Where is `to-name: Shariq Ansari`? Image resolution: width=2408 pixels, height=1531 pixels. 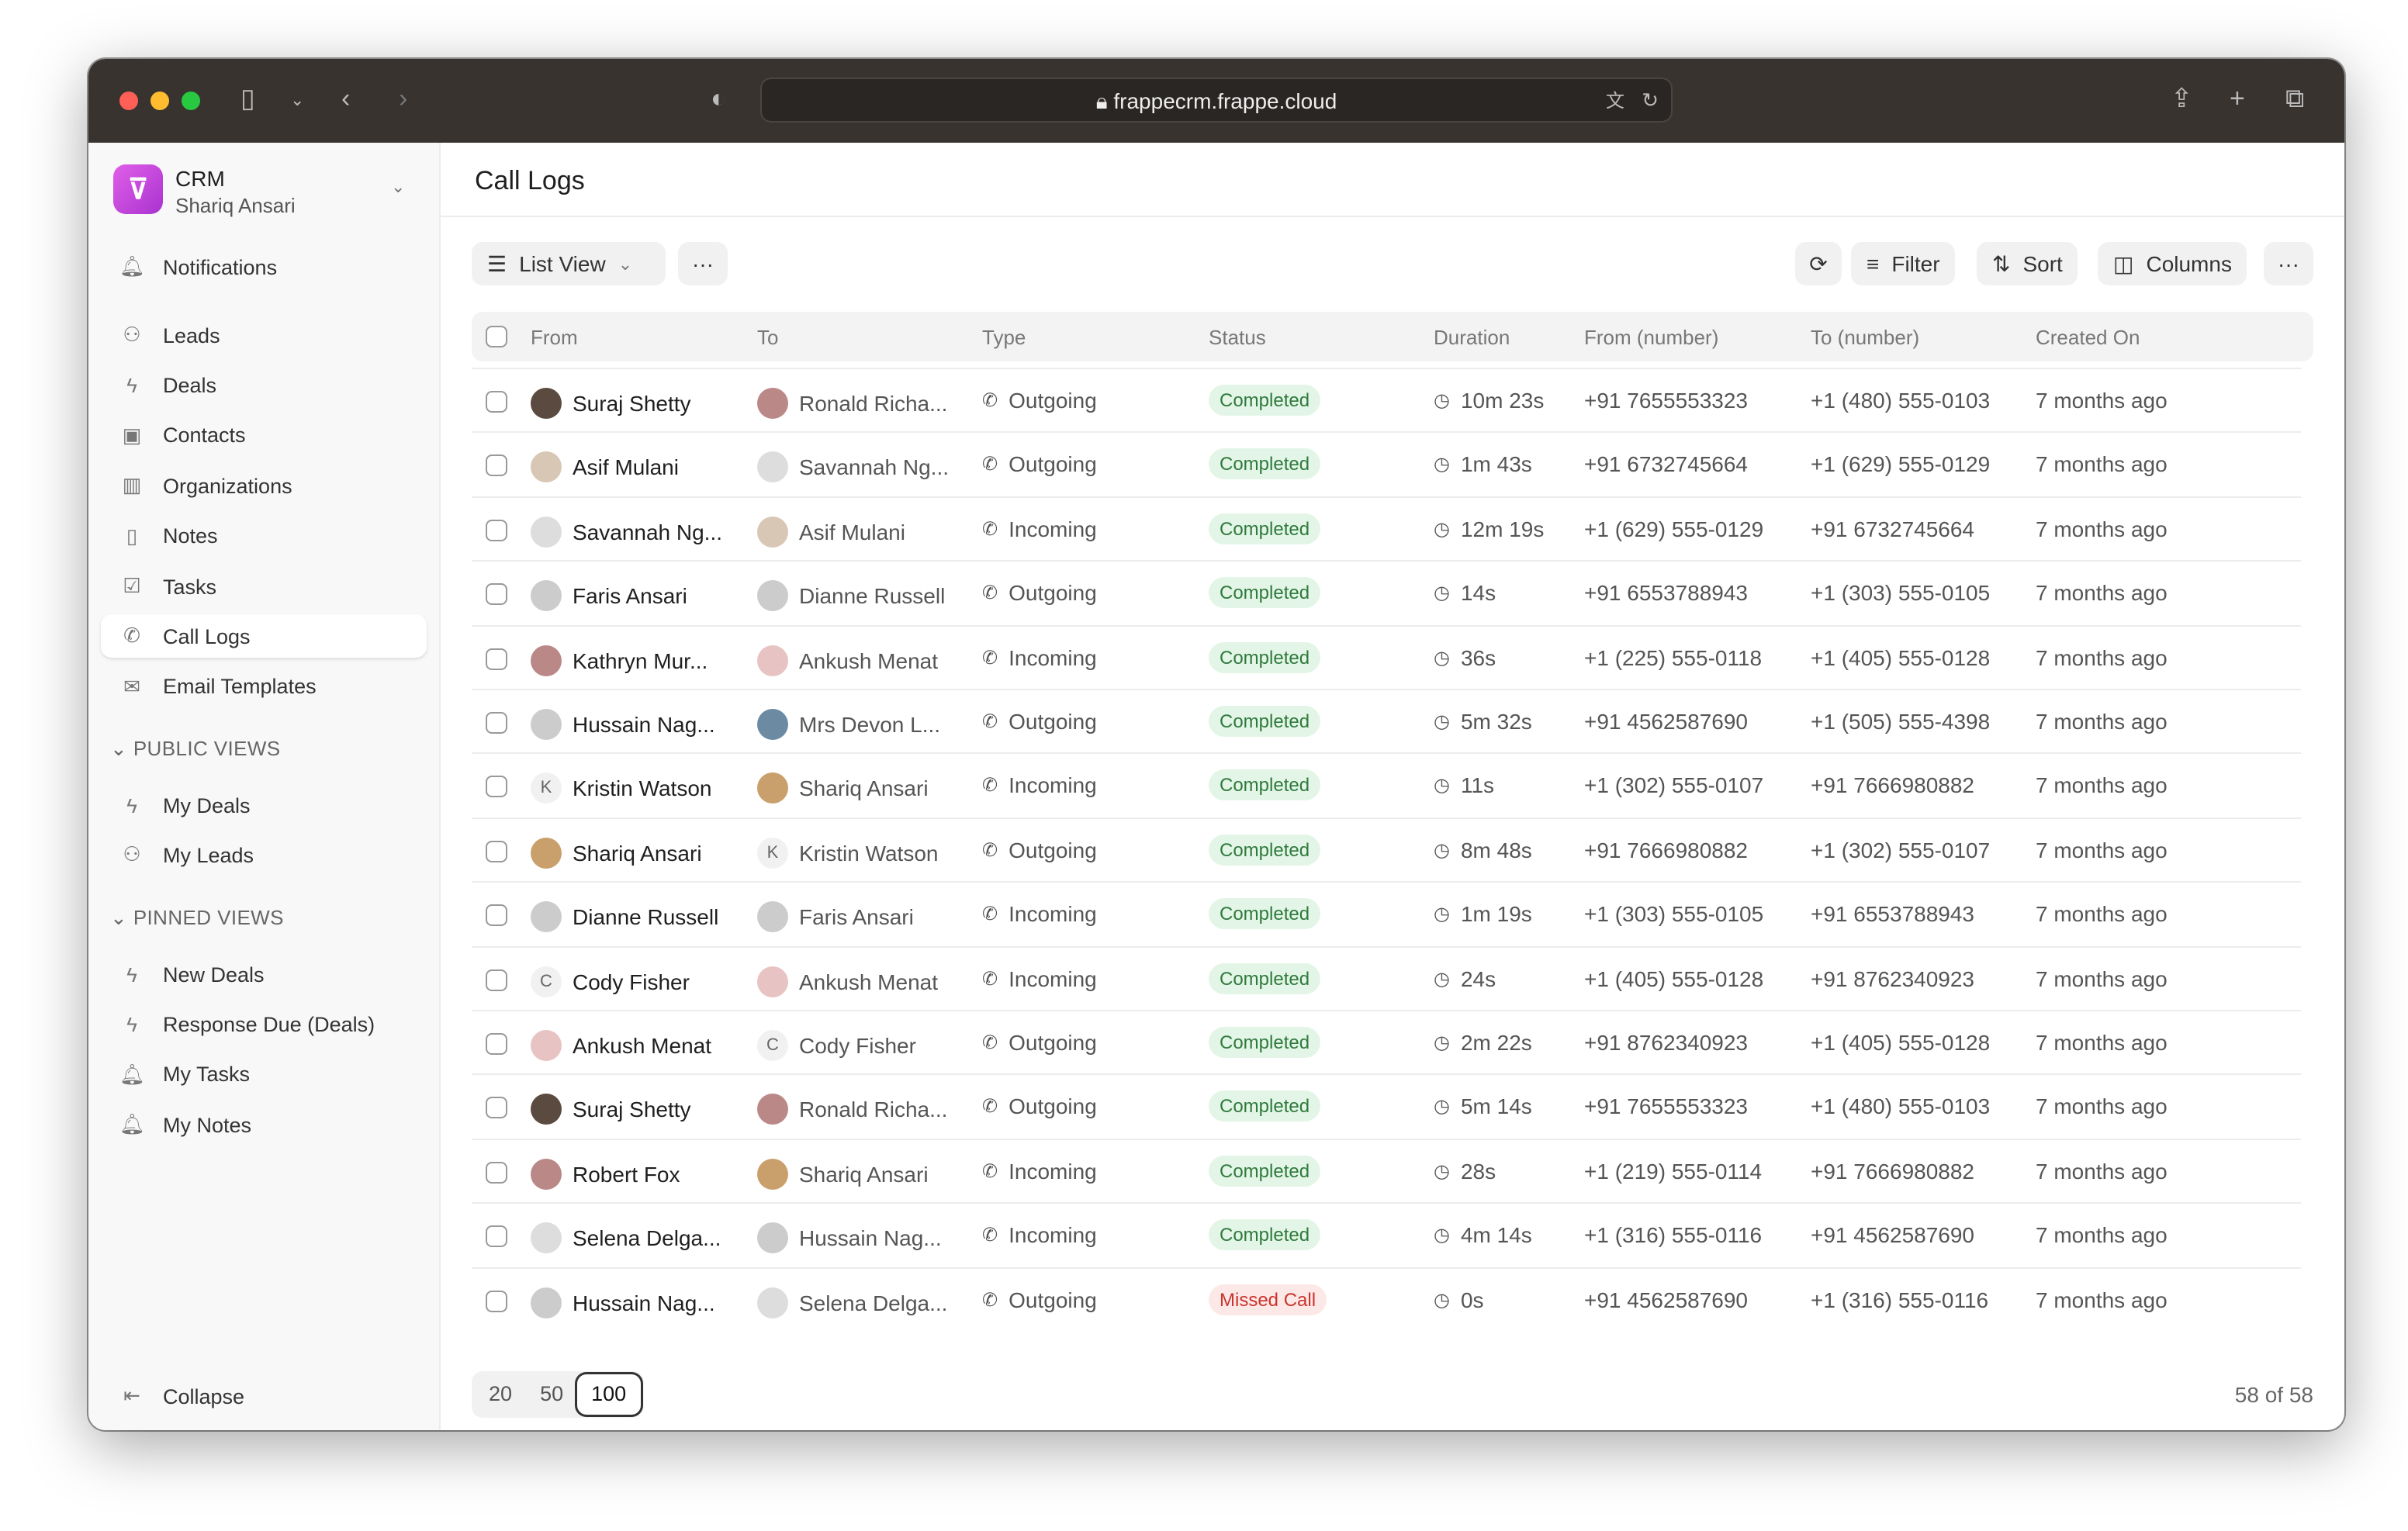 to-name: Shariq Ansari is located at coordinates (864, 788).